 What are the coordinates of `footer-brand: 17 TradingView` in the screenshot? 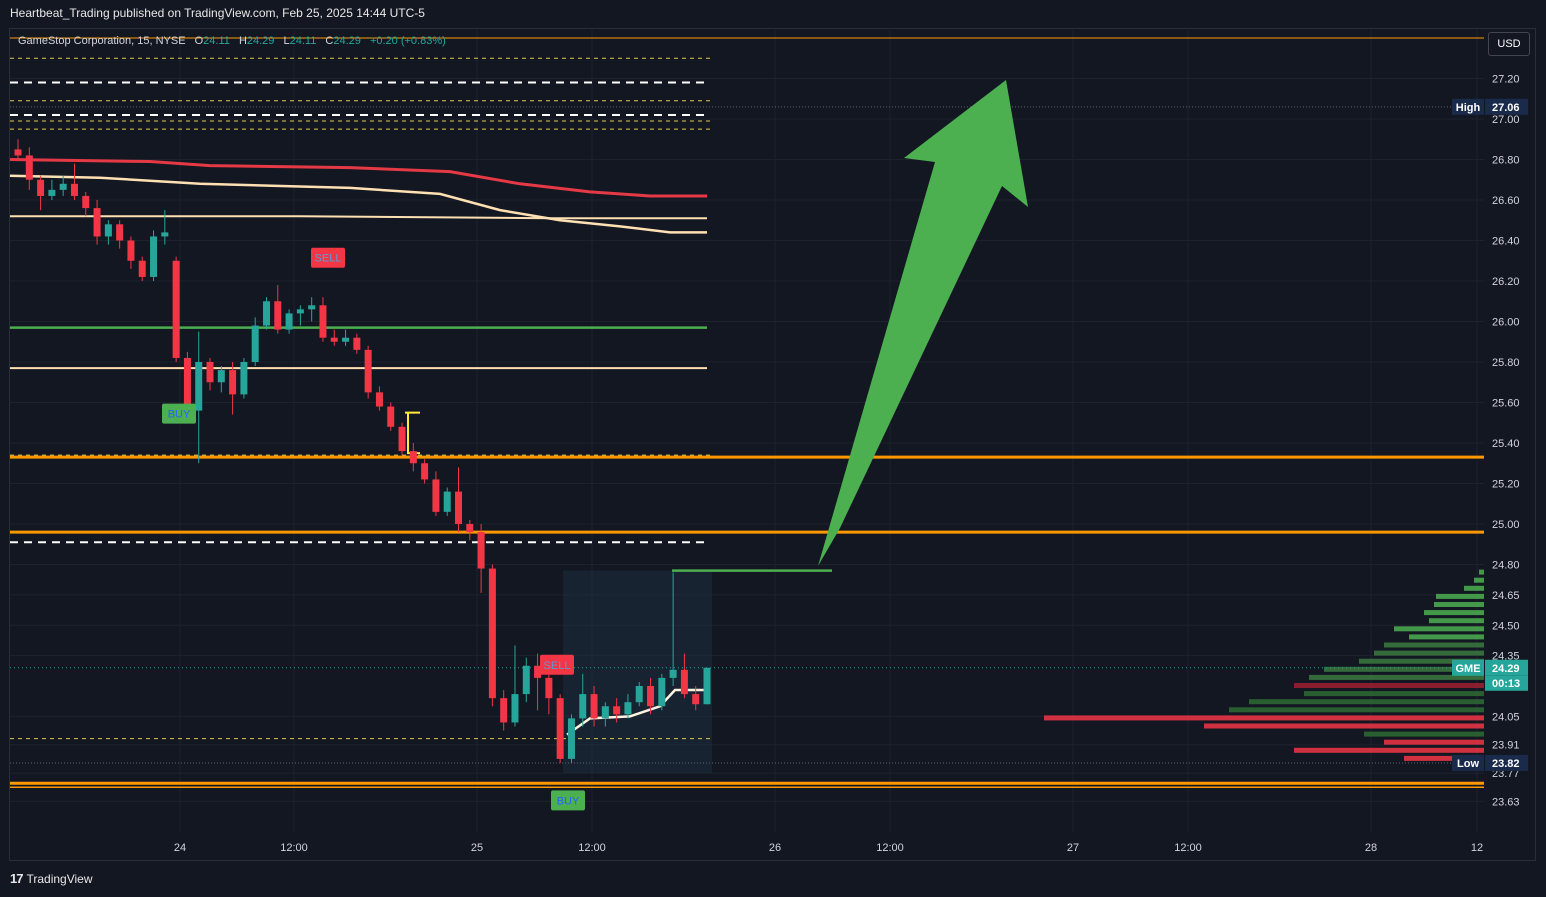 It's located at (51, 878).